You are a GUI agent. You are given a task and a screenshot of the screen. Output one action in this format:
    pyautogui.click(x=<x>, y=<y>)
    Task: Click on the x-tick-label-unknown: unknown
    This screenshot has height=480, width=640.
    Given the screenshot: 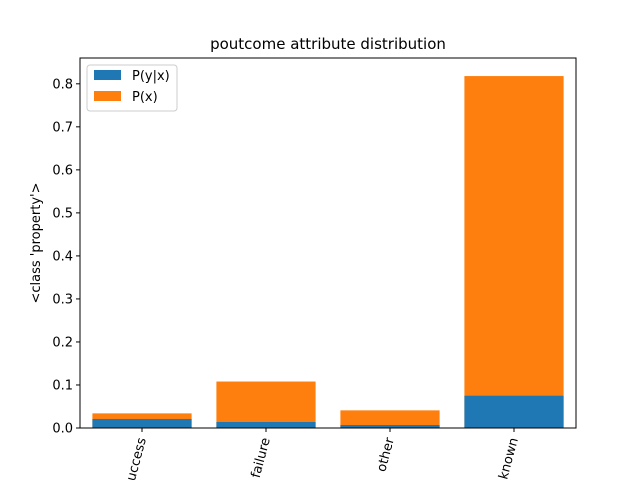 What is the action you would take?
    pyautogui.click(x=507, y=458)
    